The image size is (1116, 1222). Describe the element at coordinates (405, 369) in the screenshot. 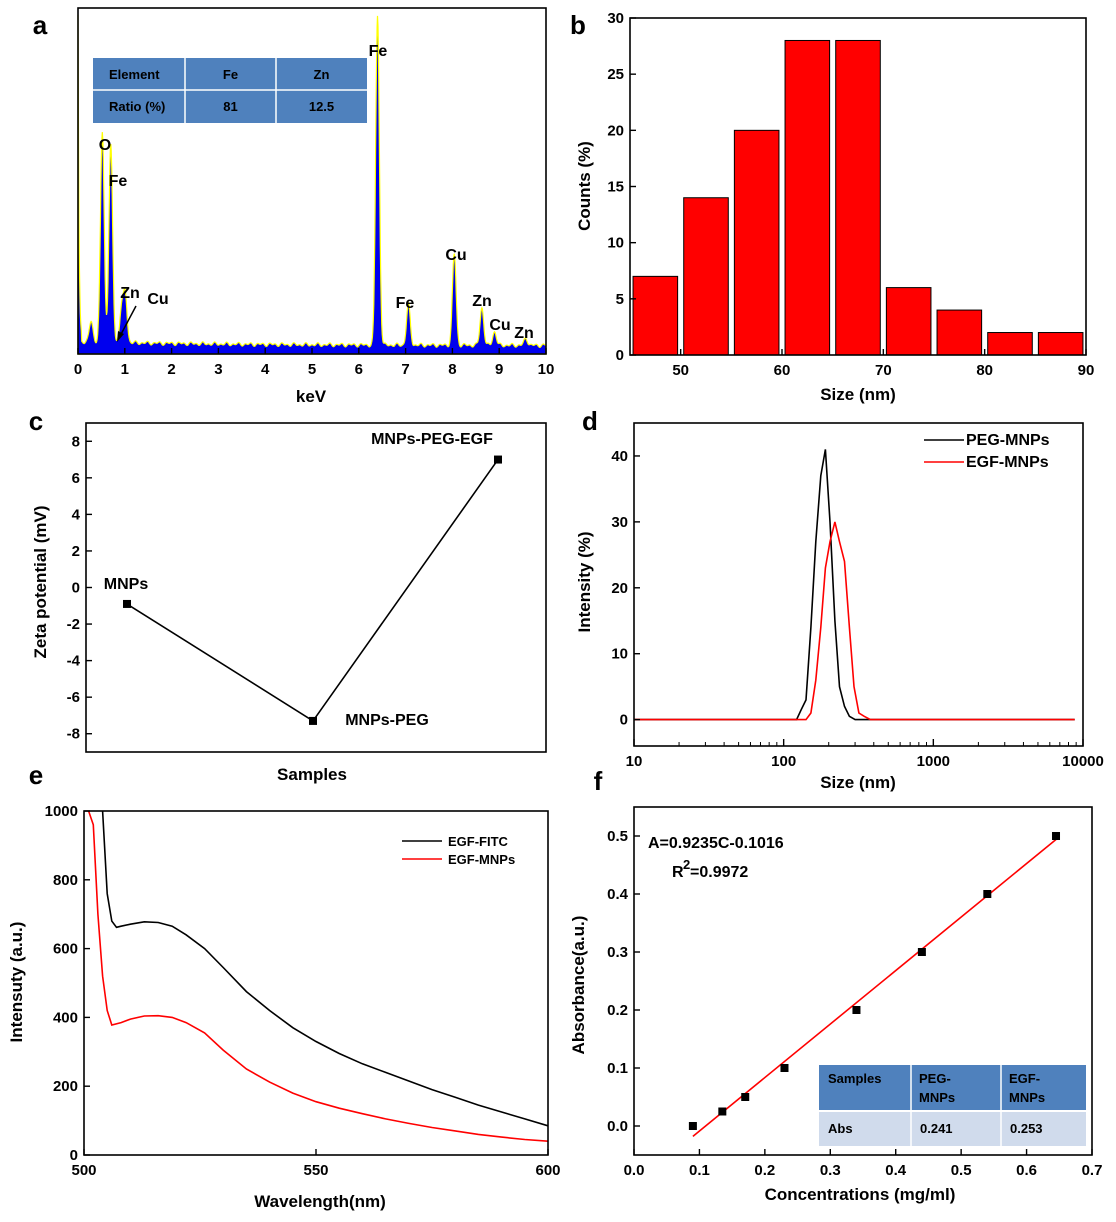

I see `x-tick-label: 7` at that location.